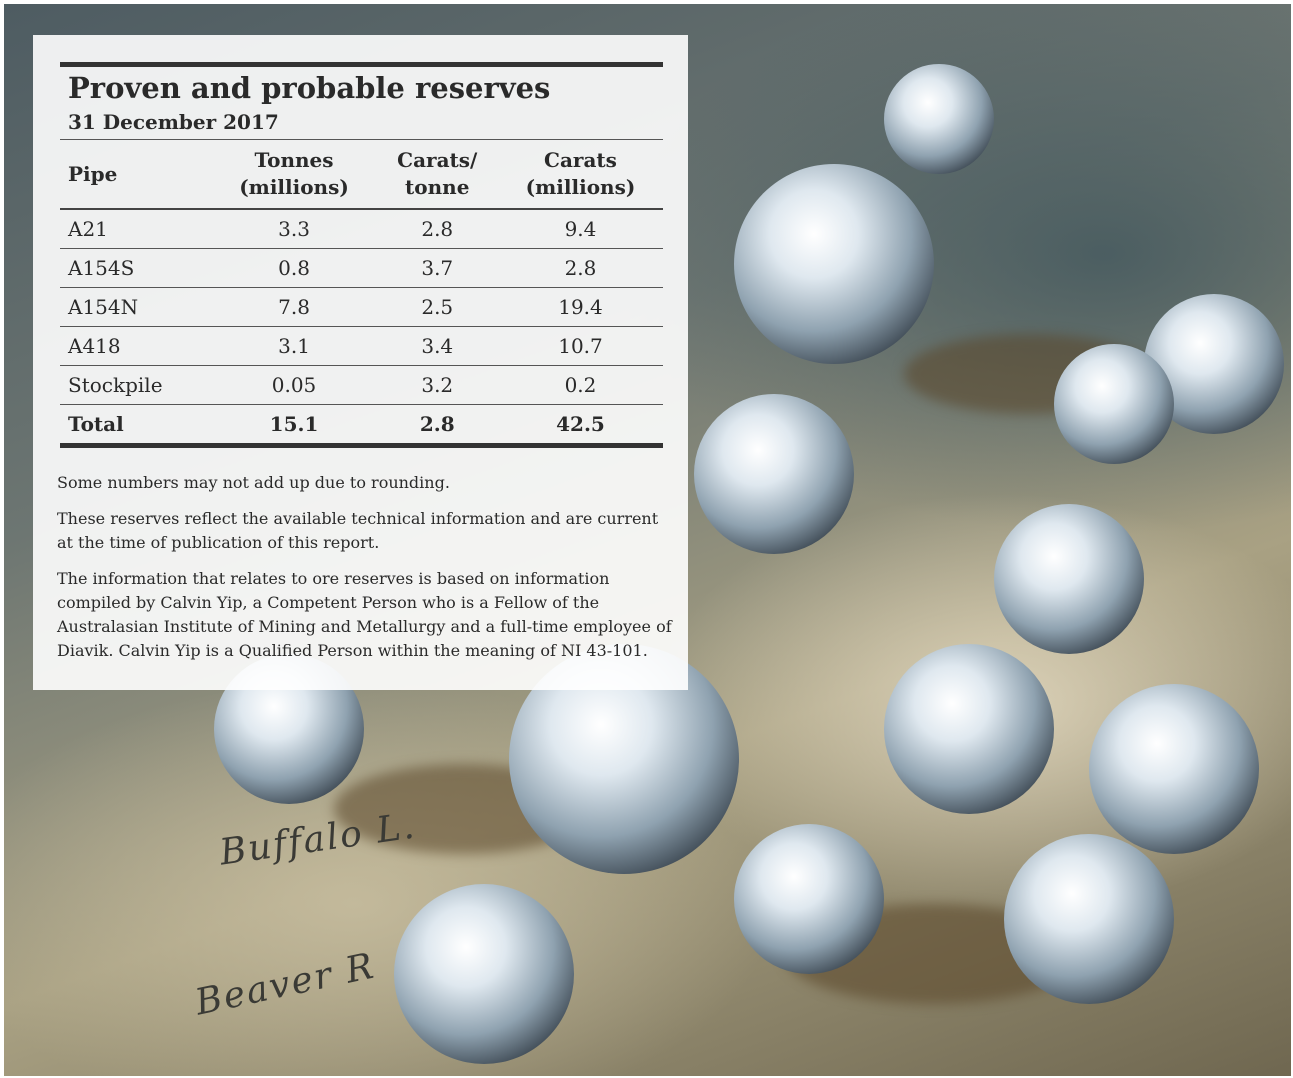  I want to click on table-cell: 3.7, so click(437, 268).